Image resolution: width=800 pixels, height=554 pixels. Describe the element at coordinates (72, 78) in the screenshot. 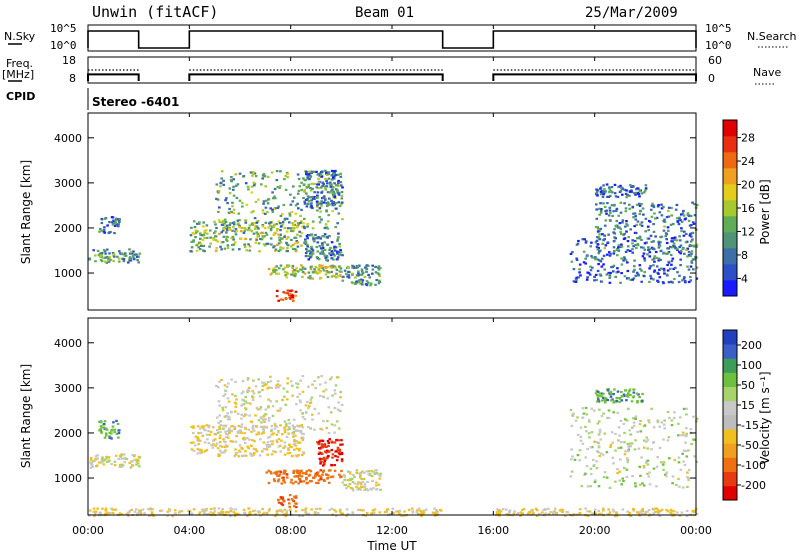

I see `freq-left-tick-bottom: 8` at that location.